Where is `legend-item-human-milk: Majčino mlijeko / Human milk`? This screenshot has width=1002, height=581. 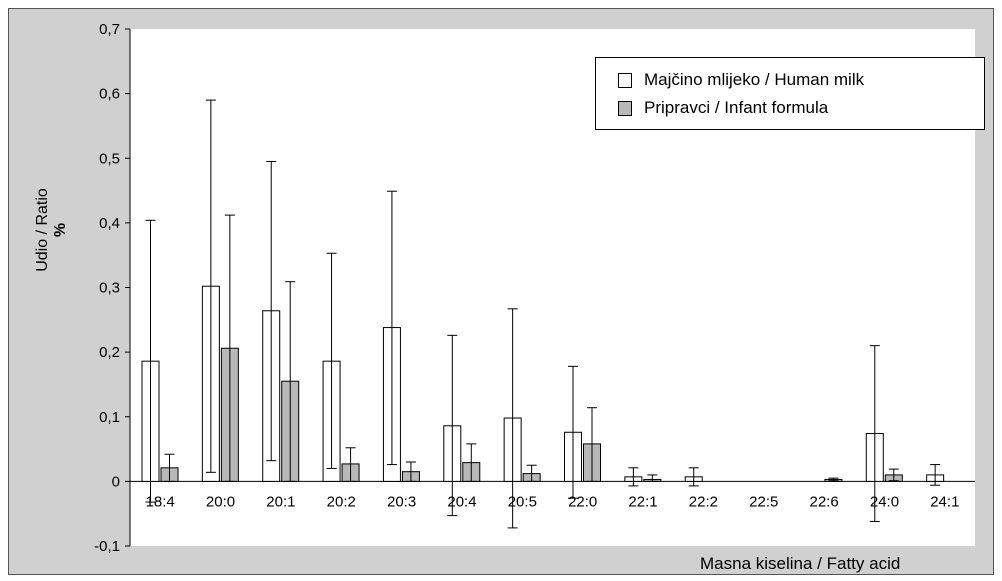
legend-item-human-milk: Majčino mlijeko / Human milk is located at coordinates (741, 80).